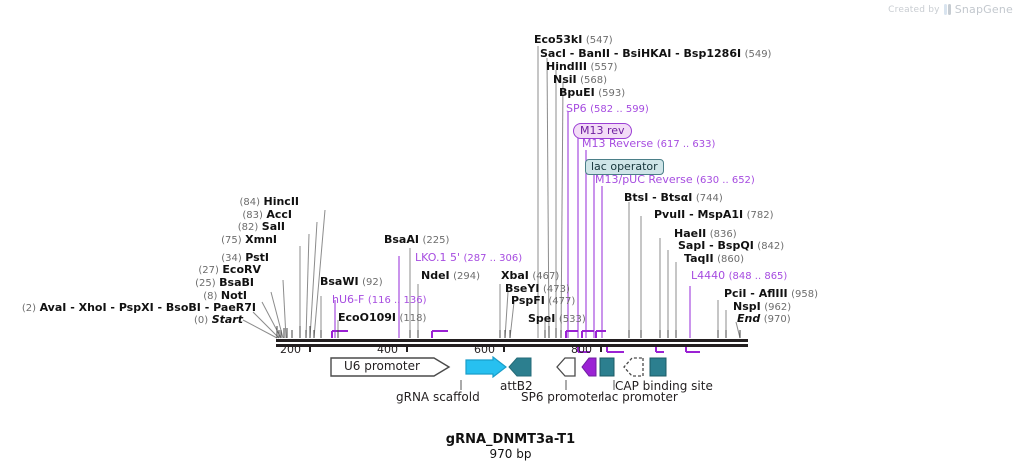 The image size is (1021, 468). I want to click on enzyme-label-ecoo109i: EcoO109I (118), so click(382, 318).